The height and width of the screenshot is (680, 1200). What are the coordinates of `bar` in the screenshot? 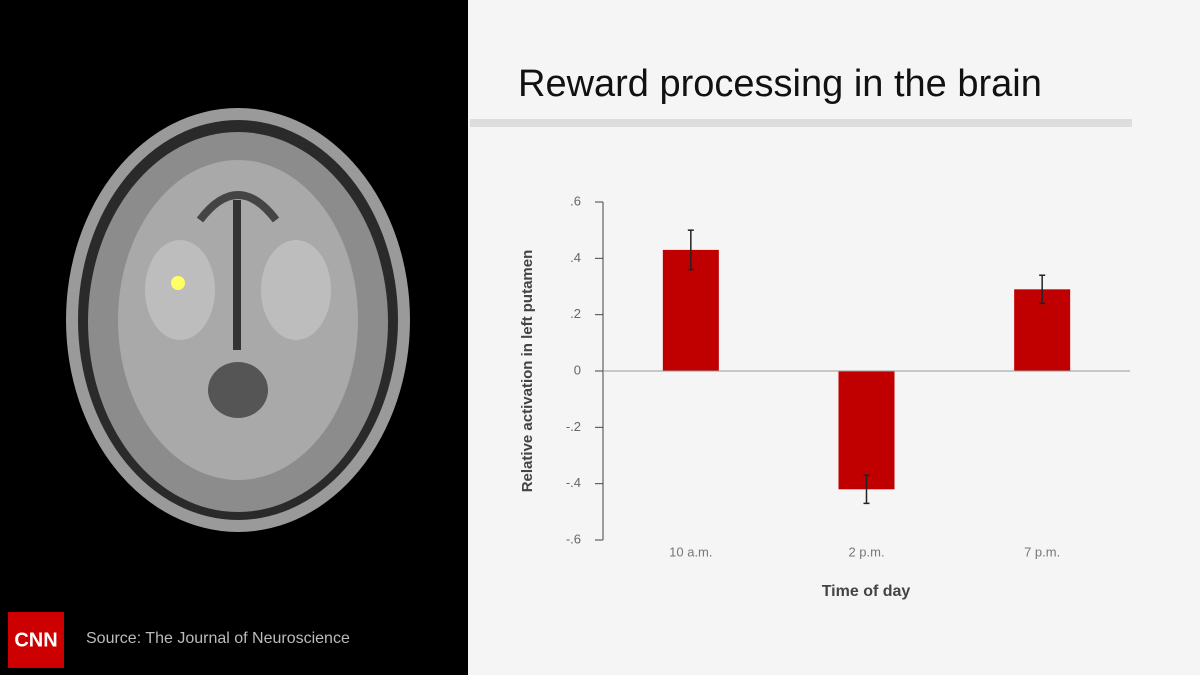 It's located at (866, 430).